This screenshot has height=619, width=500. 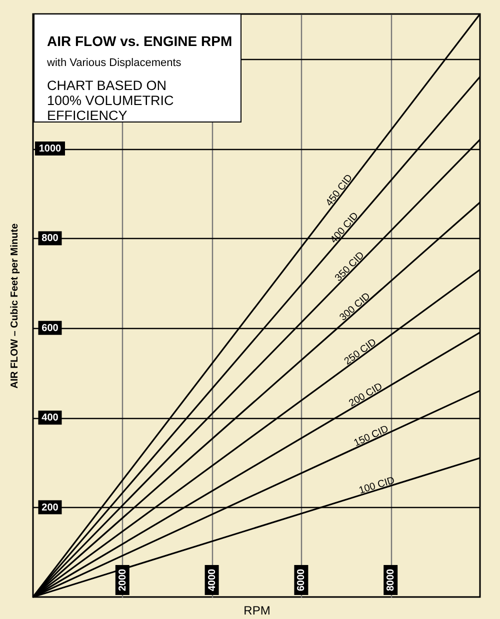 What do you see at coordinates (340, 190) in the screenshot?
I see `text: 450 CID` at bounding box center [340, 190].